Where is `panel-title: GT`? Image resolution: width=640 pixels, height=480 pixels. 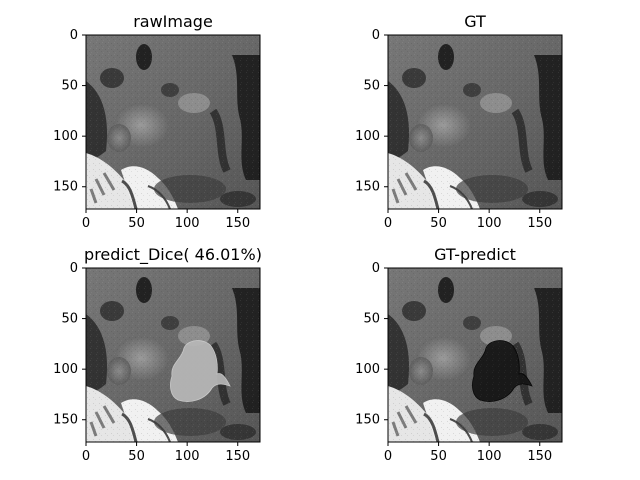 panel-title: GT is located at coordinates (475, 21).